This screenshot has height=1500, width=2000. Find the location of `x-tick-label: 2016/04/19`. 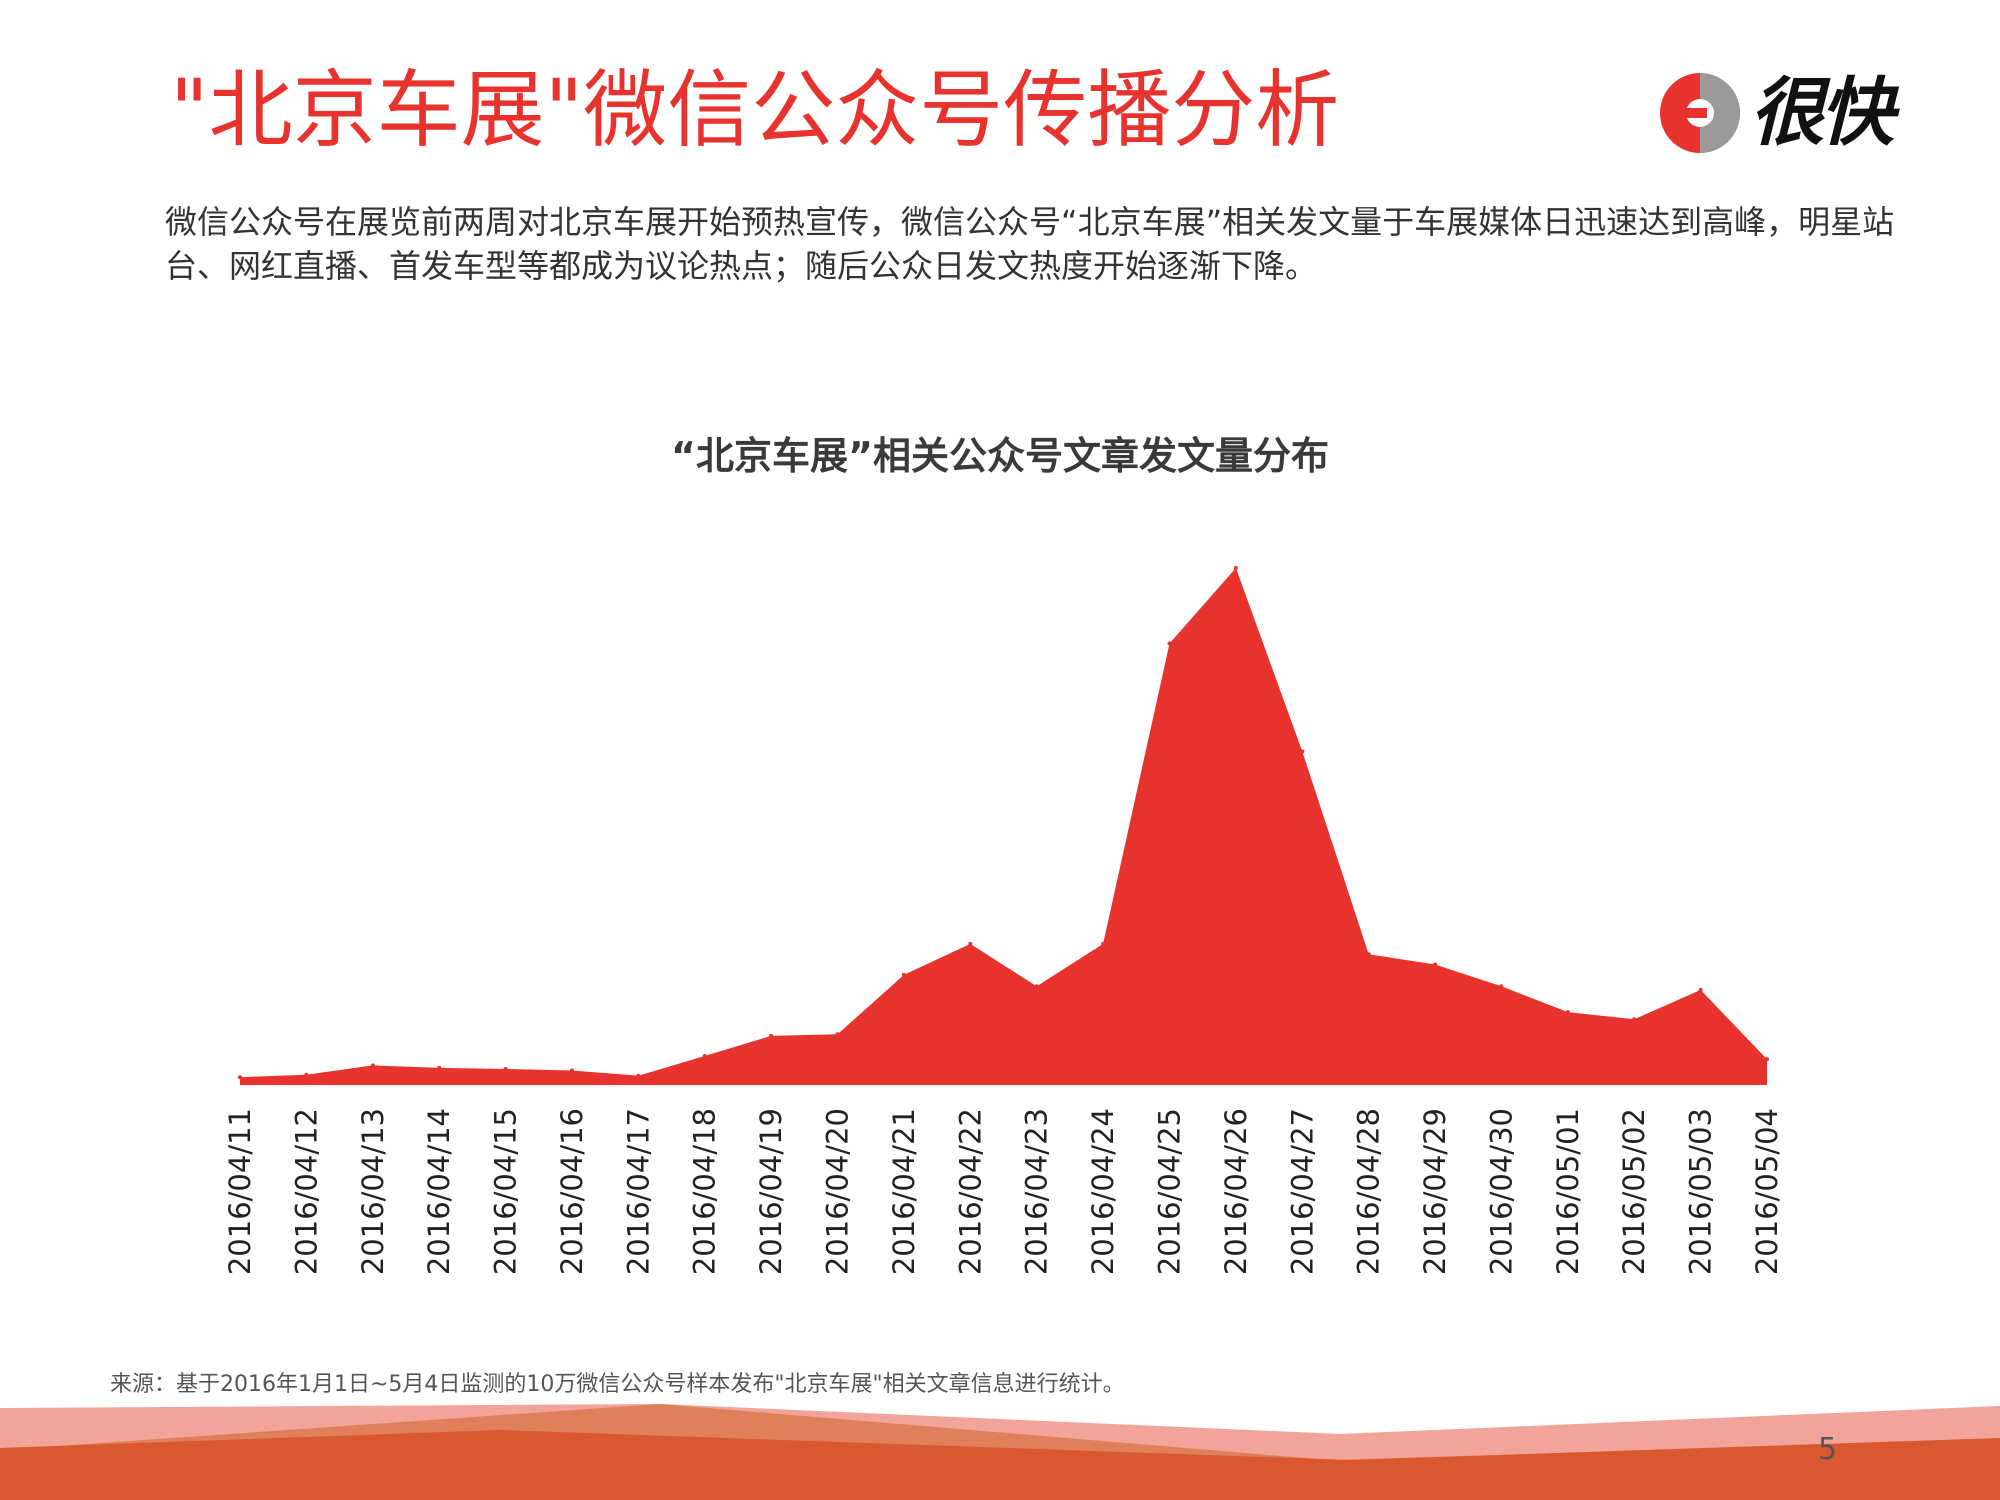

x-tick-label: 2016/04/19 is located at coordinates (771, 1191).